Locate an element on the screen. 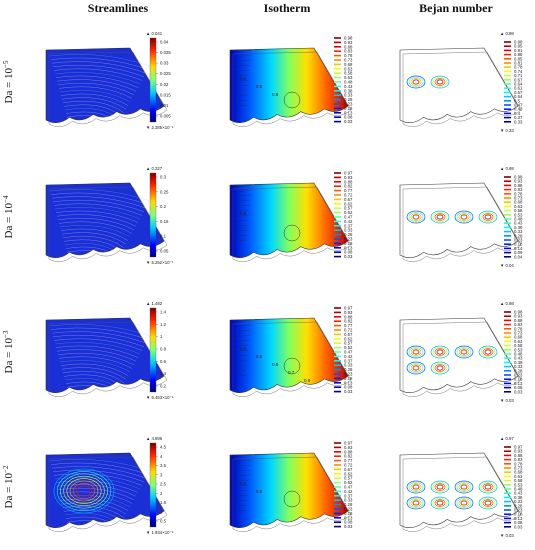 This screenshot has width=535, height=550. isotherm-legend-label: 0.72 is located at coordinates (348, 330).